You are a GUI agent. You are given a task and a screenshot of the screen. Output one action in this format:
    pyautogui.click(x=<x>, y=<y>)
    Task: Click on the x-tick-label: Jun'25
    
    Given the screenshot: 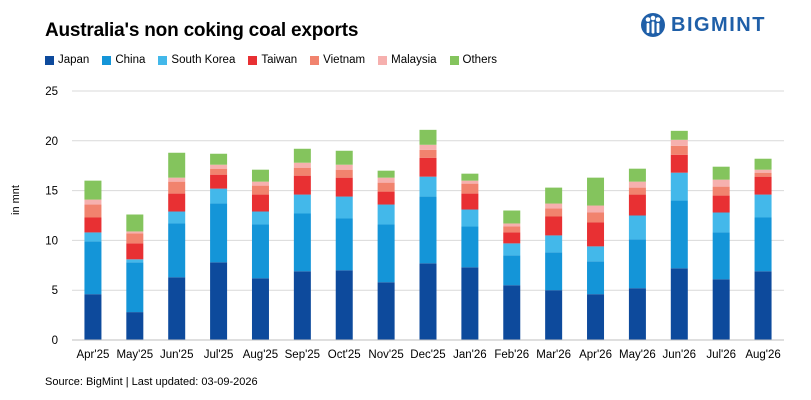 What is the action you would take?
    pyautogui.click(x=177, y=355)
    